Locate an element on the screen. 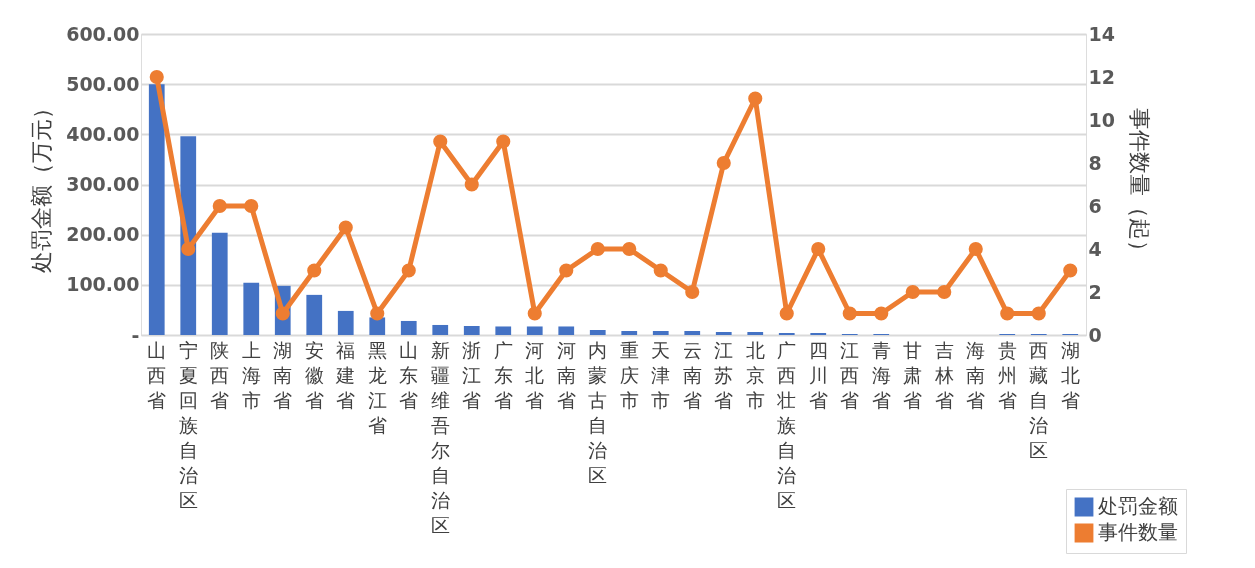 The image size is (1255, 568). x-tick-label: 重庆市 is located at coordinates (629, 374).